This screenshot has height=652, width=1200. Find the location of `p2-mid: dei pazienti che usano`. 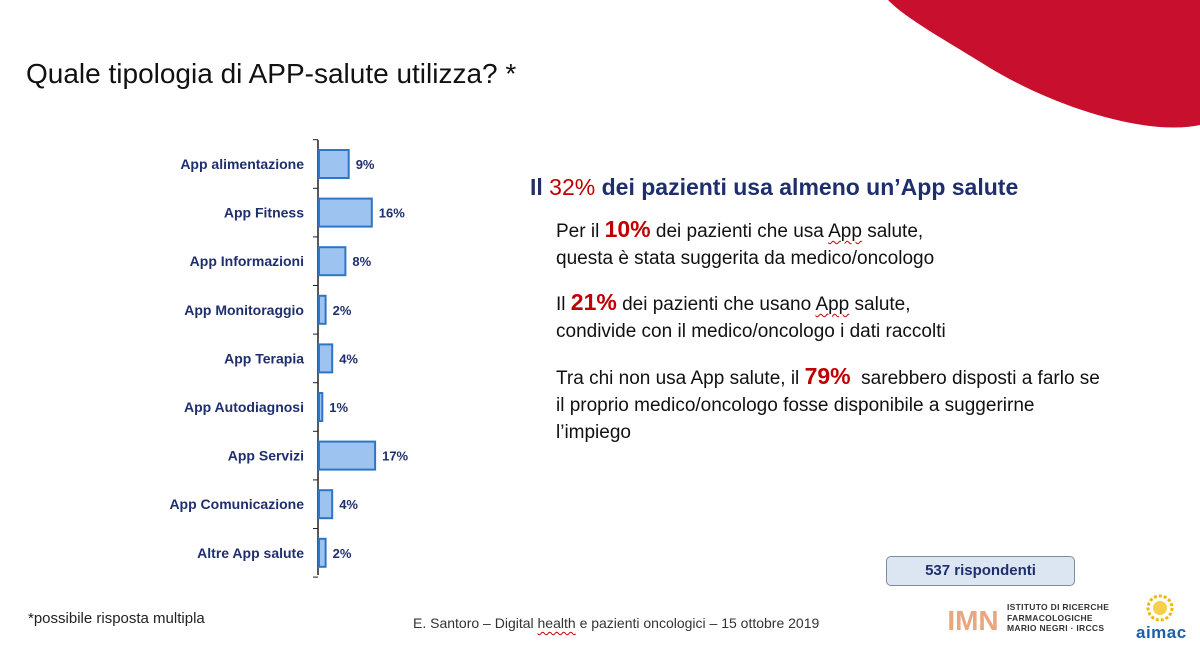

p2-mid: dei pazienti che usano is located at coordinates (717, 304).